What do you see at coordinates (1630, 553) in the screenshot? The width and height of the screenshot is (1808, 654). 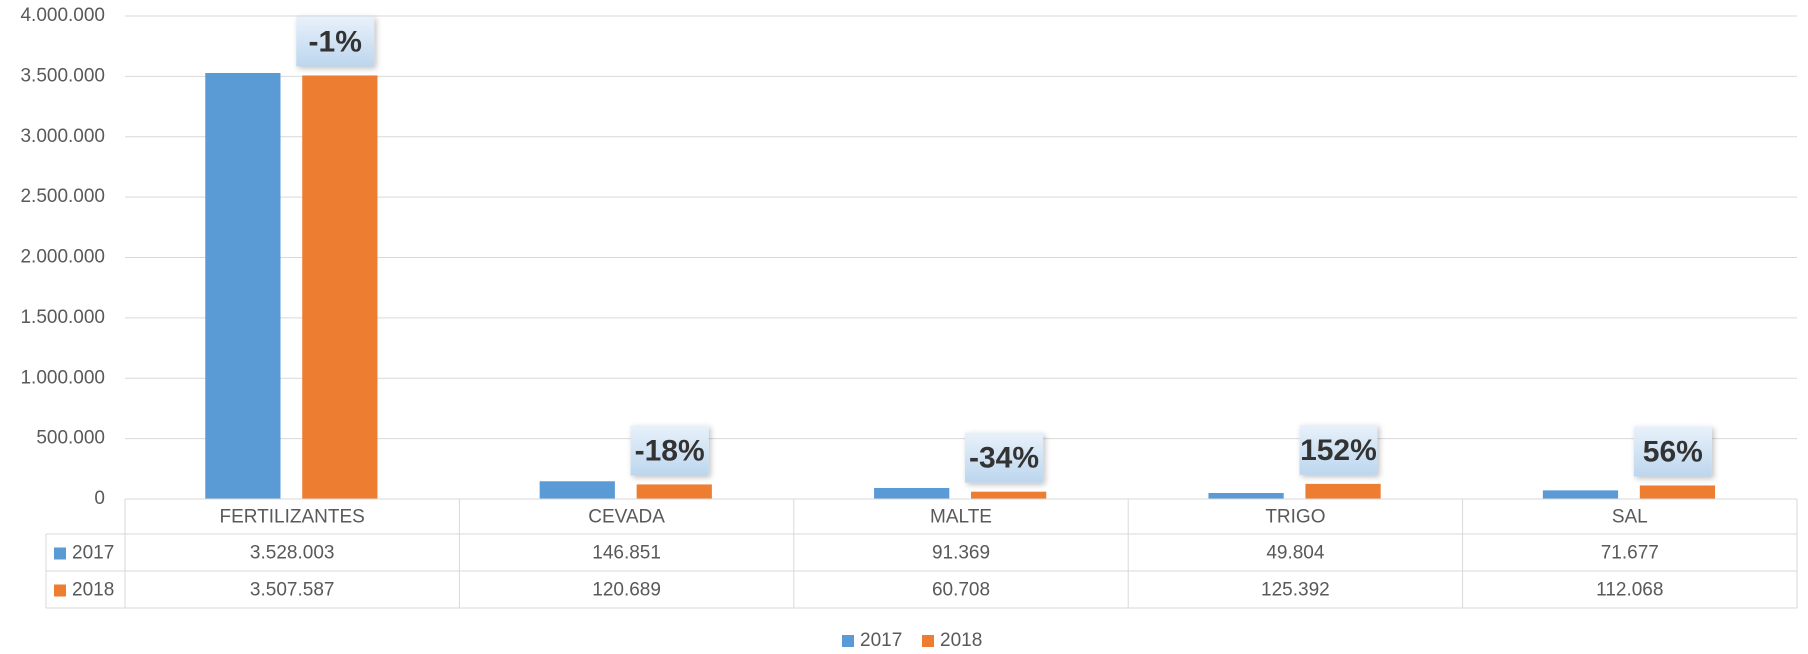 I see `table-cell: 71.677` at bounding box center [1630, 553].